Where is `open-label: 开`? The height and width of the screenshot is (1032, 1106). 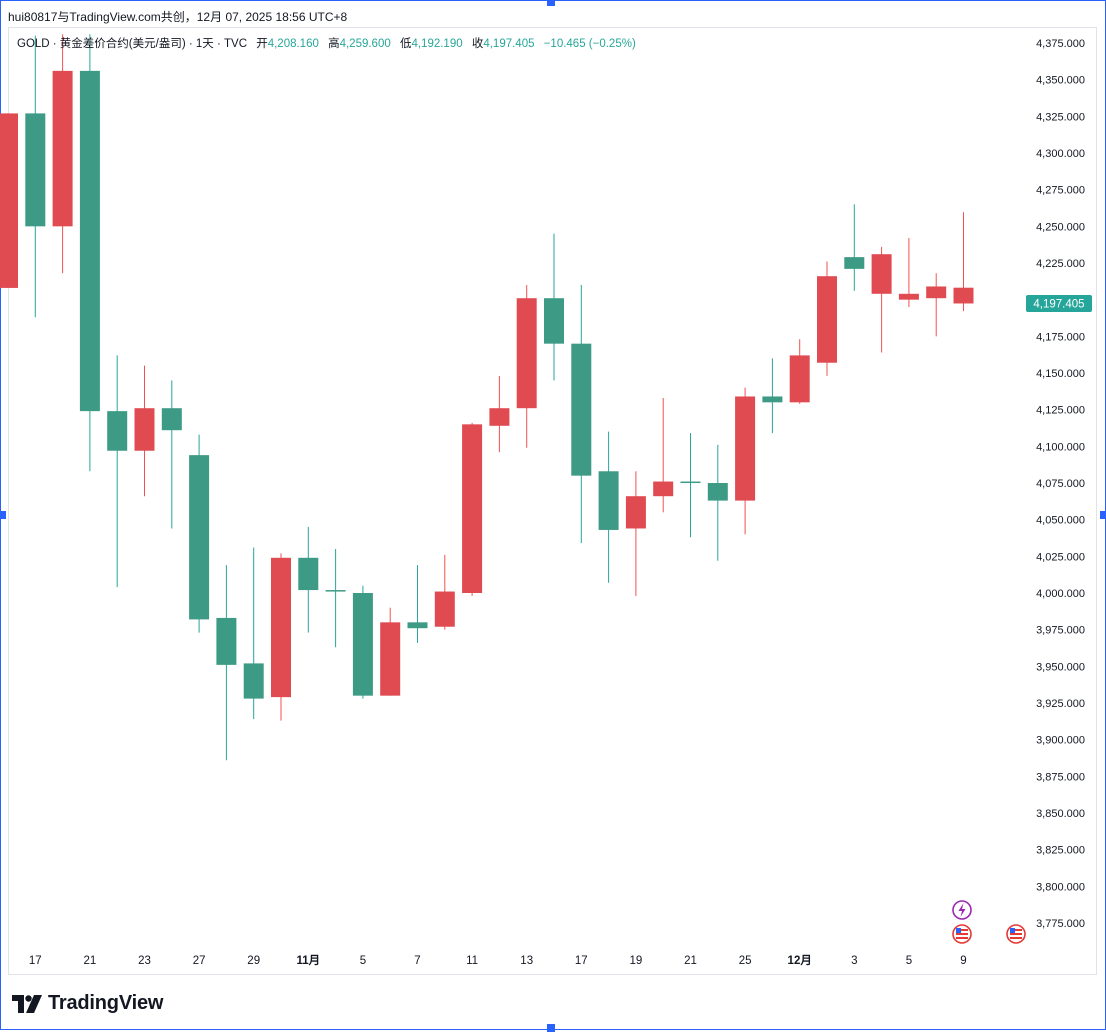
open-label: 开 is located at coordinates (262, 44).